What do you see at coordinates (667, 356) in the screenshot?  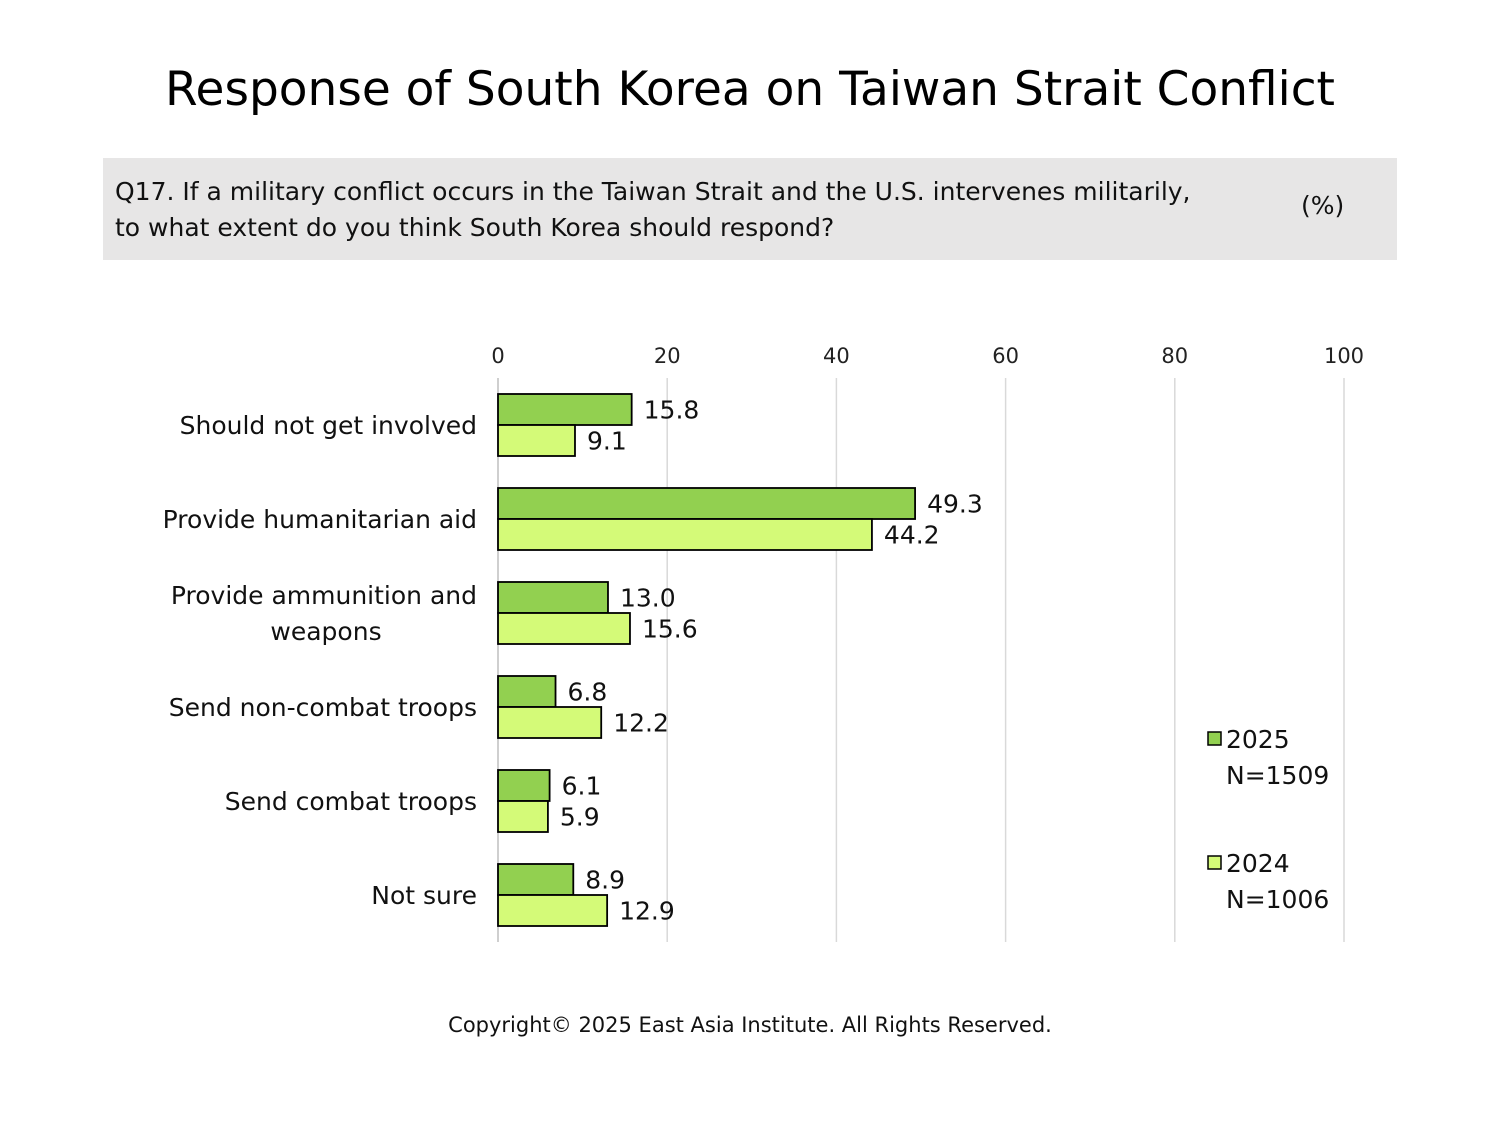 I see `x-tick-label: 20` at bounding box center [667, 356].